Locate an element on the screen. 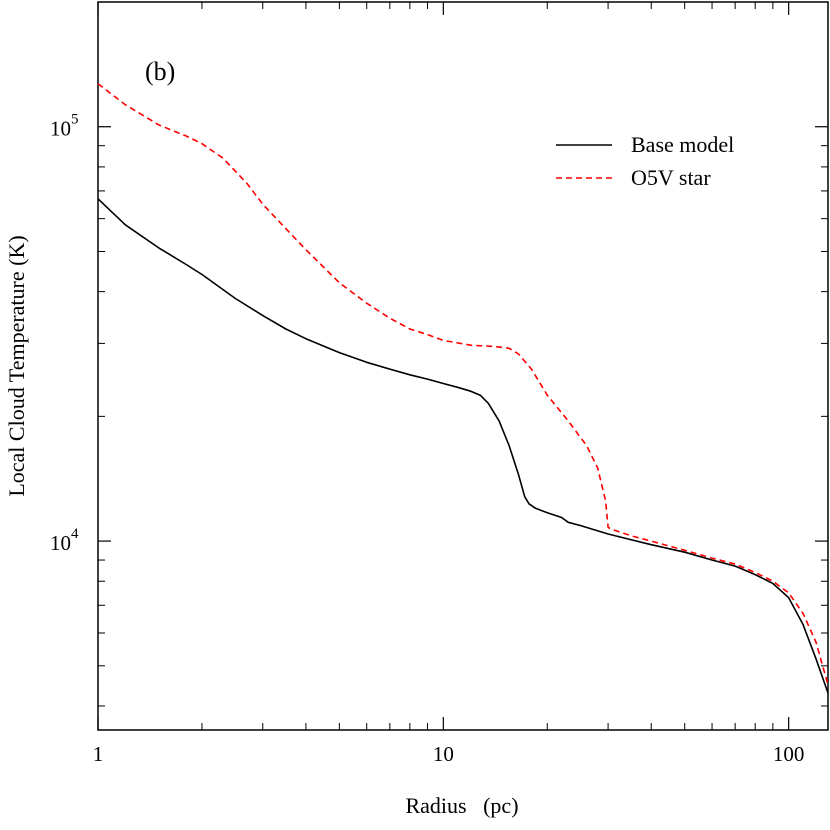 The image size is (830, 830). panel-label: (b) is located at coordinates (160, 71).